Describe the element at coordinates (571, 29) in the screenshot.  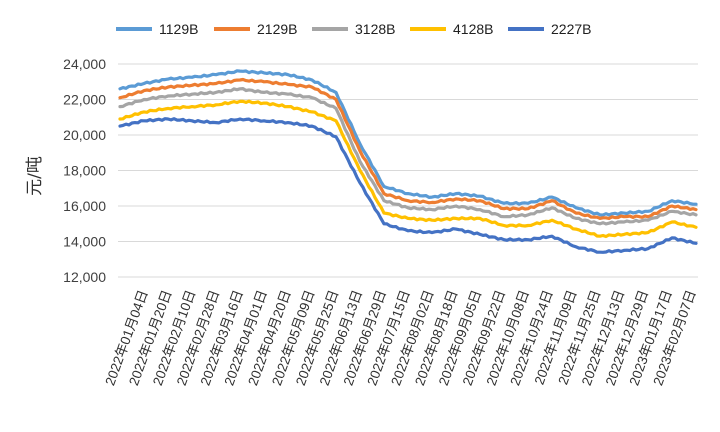
I see `legend-label-2227B: 2227B` at that location.